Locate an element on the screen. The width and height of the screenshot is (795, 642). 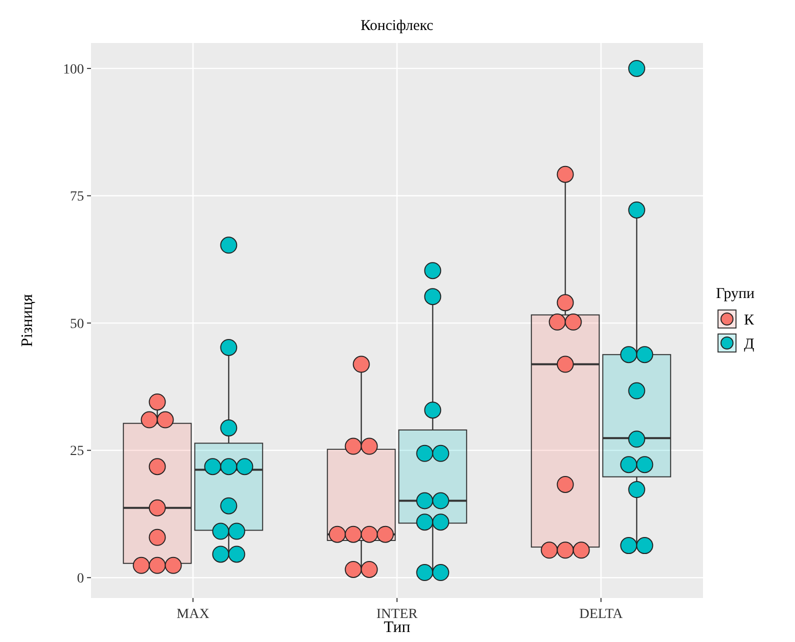
x-tick-label: MAX is located at coordinates (193, 614).